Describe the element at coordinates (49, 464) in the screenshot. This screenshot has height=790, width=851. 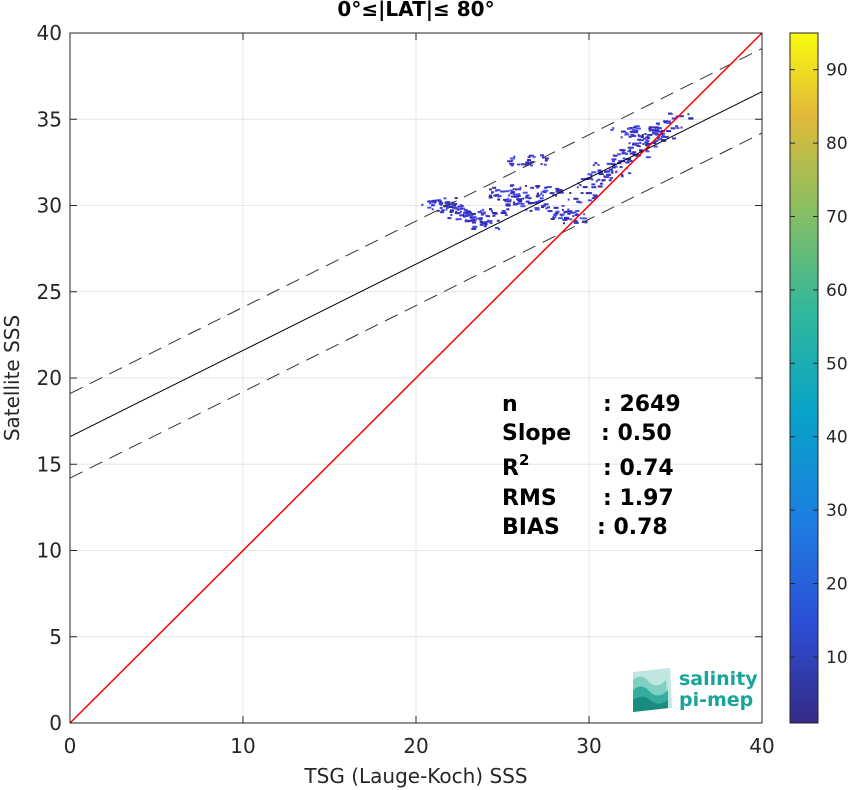
I see `y-tick-label: 15` at that location.